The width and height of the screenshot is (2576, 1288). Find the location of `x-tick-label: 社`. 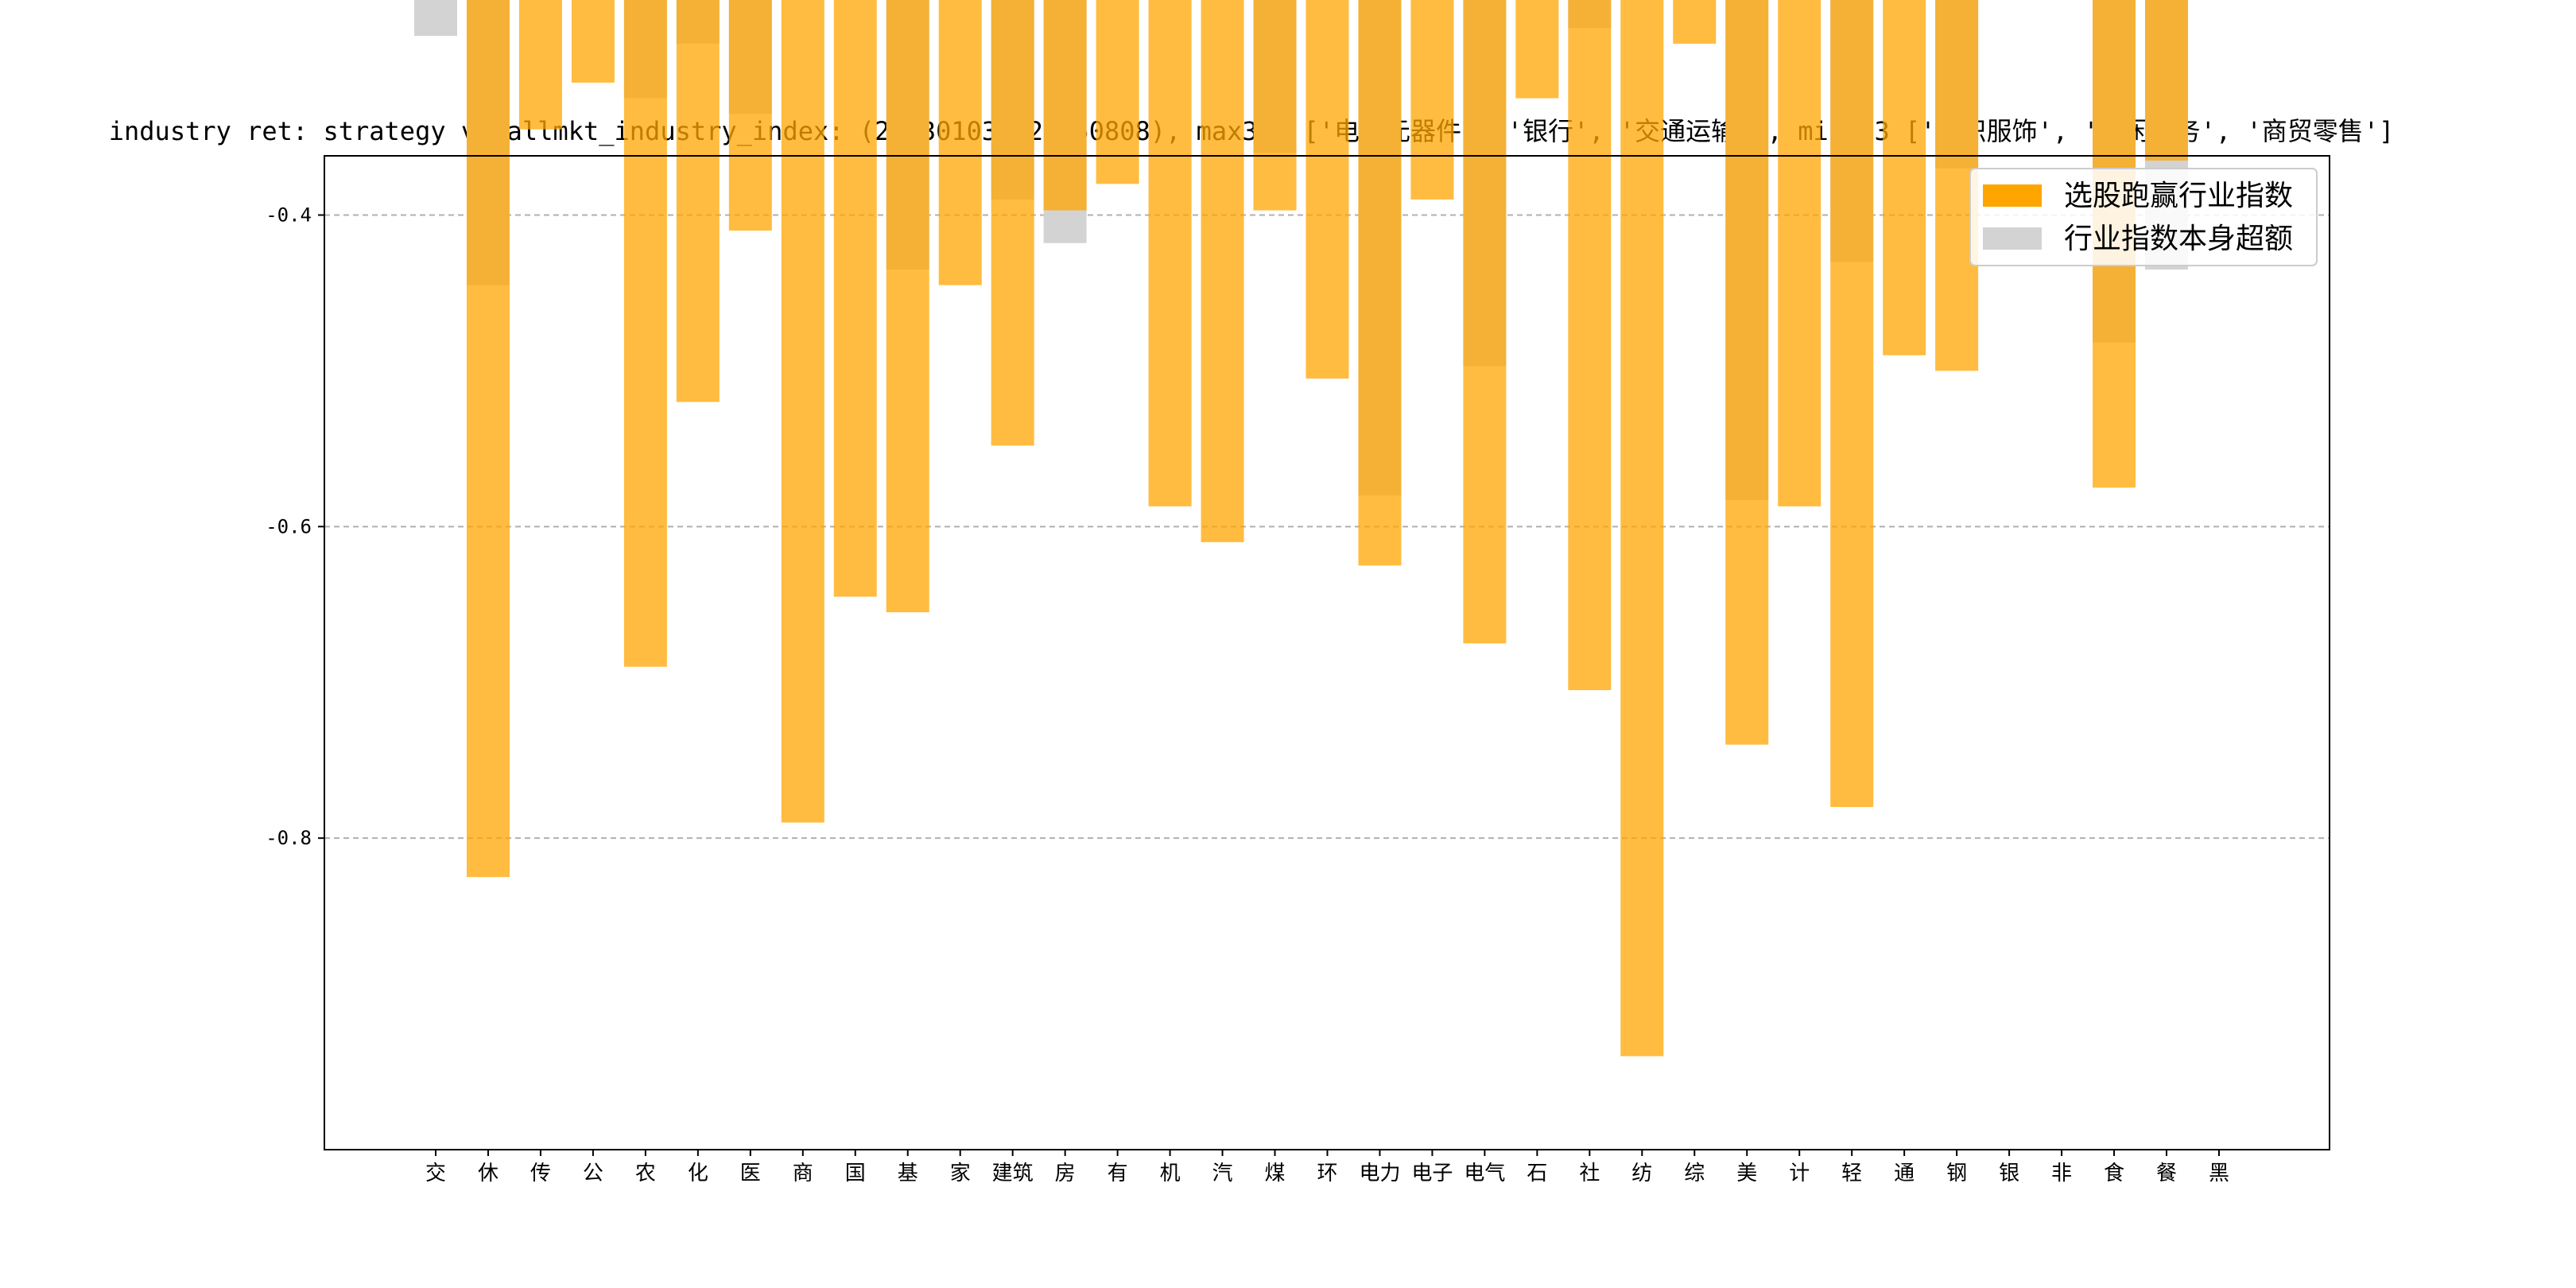

x-tick-label: 社 is located at coordinates (1589, 1173).